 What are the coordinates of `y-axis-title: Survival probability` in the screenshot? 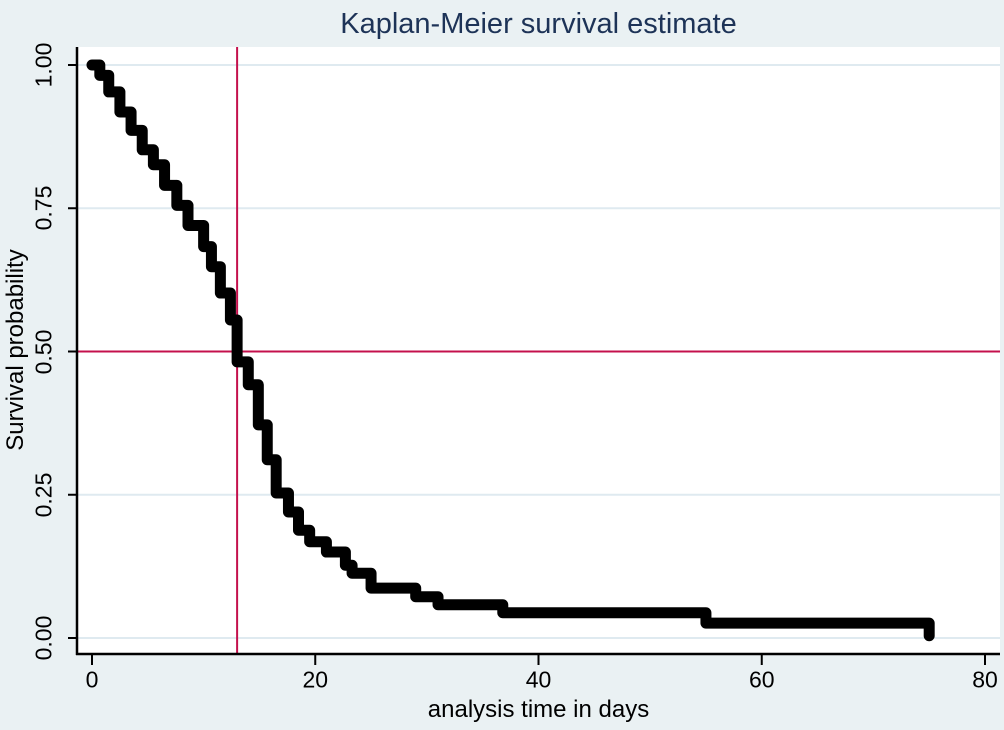 It's located at (15, 350).